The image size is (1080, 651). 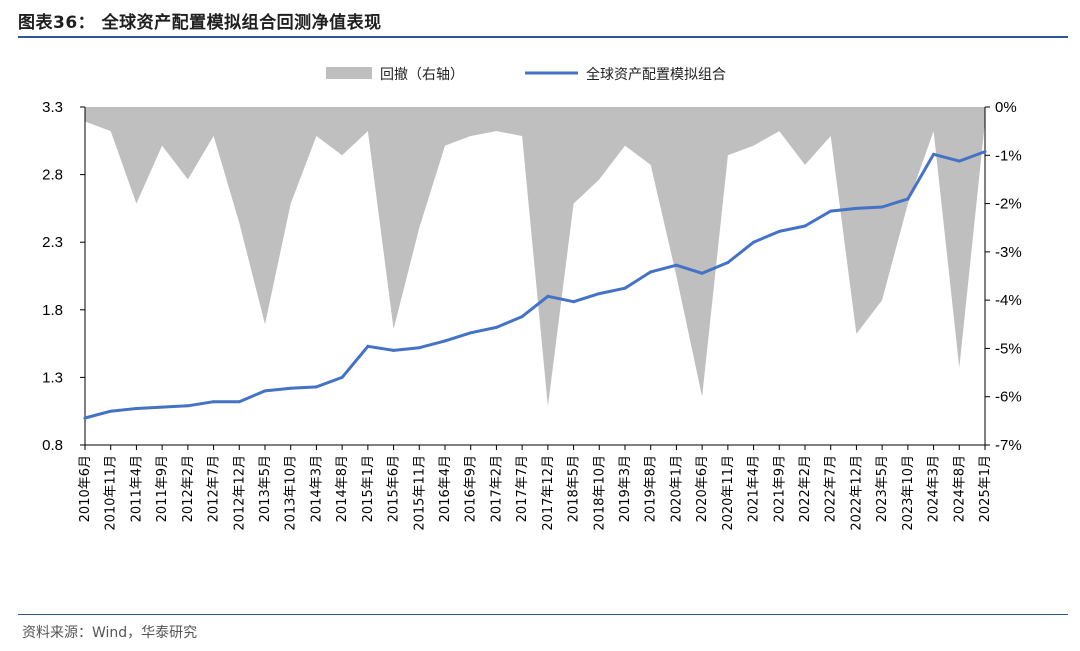 What do you see at coordinates (831, 488) in the screenshot?
I see `x-tick-label: 2022年7月` at bounding box center [831, 488].